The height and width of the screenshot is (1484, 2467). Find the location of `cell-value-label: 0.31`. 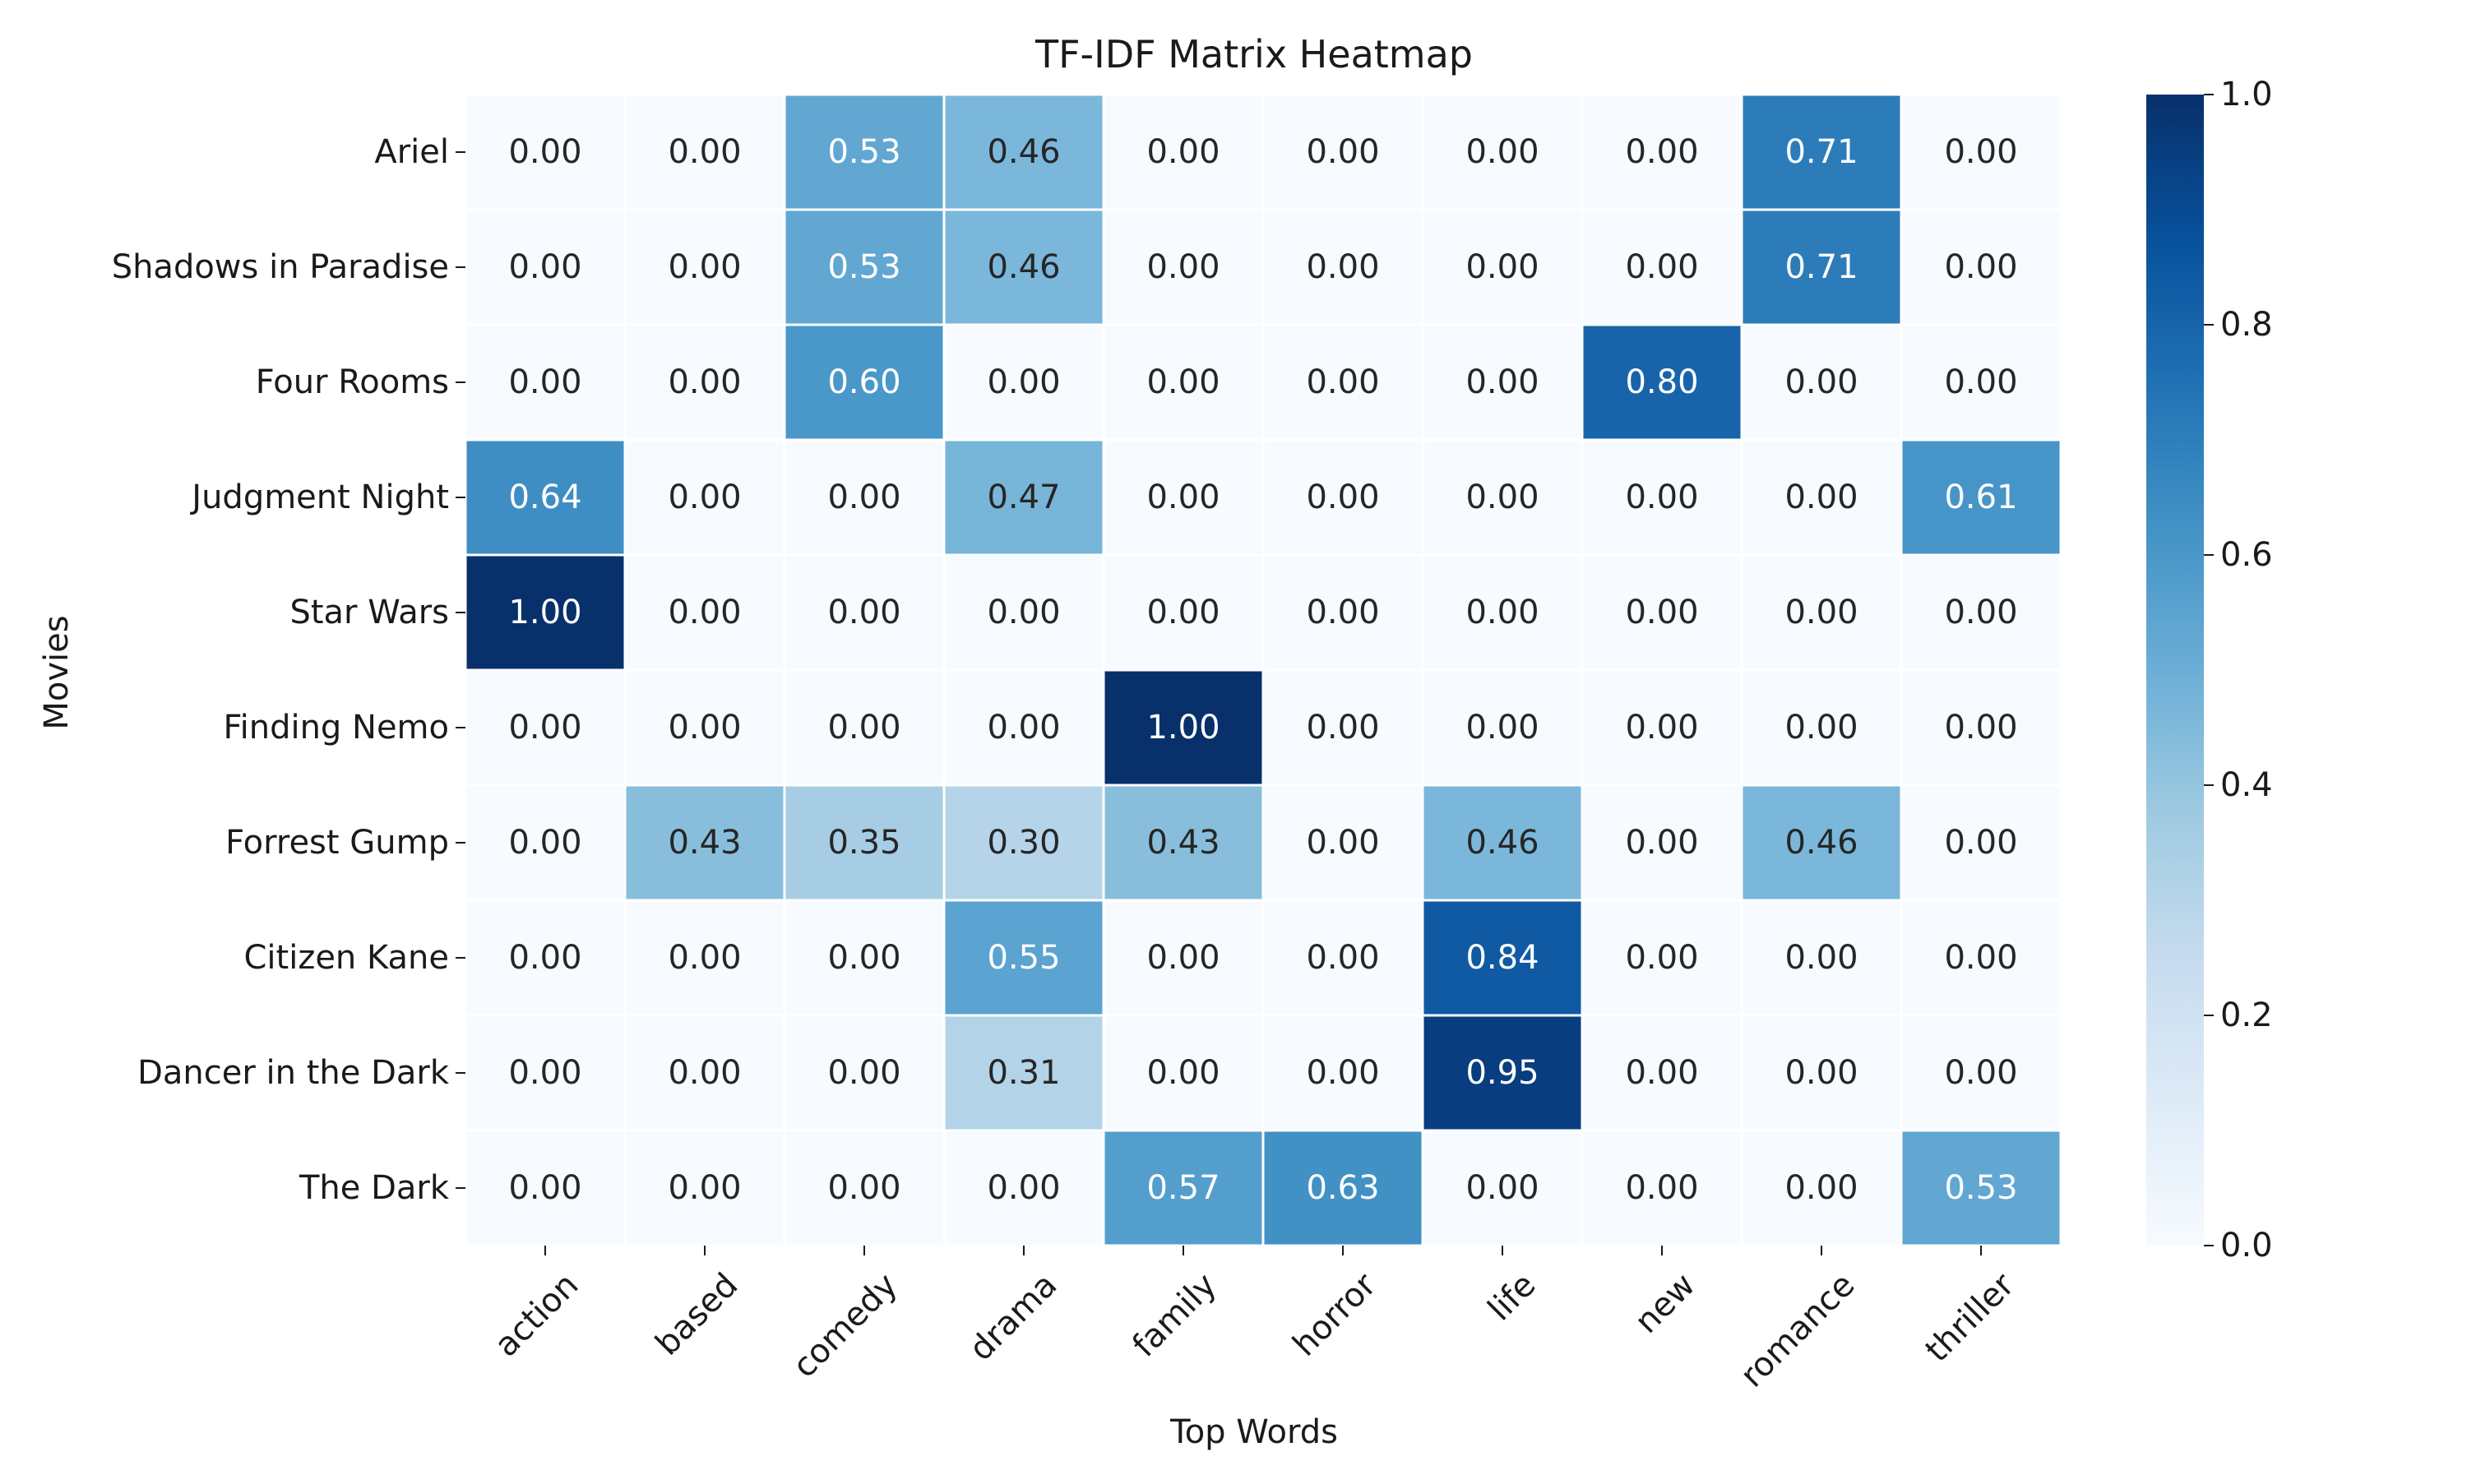

cell-value-label: 0.31 is located at coordinates (1023, 1073).